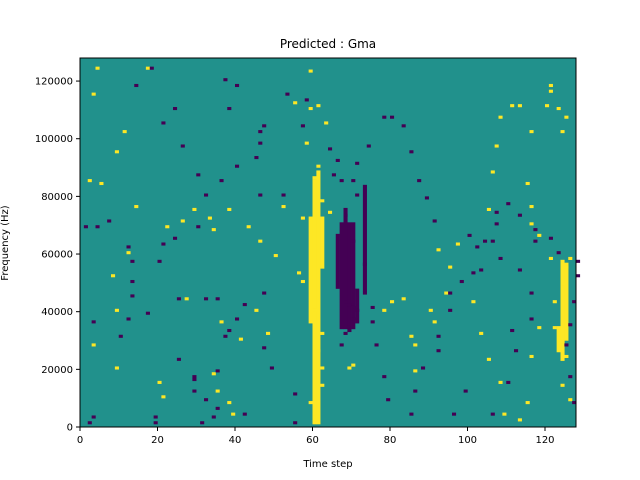 The height and width of the screenshot is (480, 640). What do you see at coordinates (80, 440) in the screenshot?
I see `x-tick-label: 0` at bounding box center [80, 440].